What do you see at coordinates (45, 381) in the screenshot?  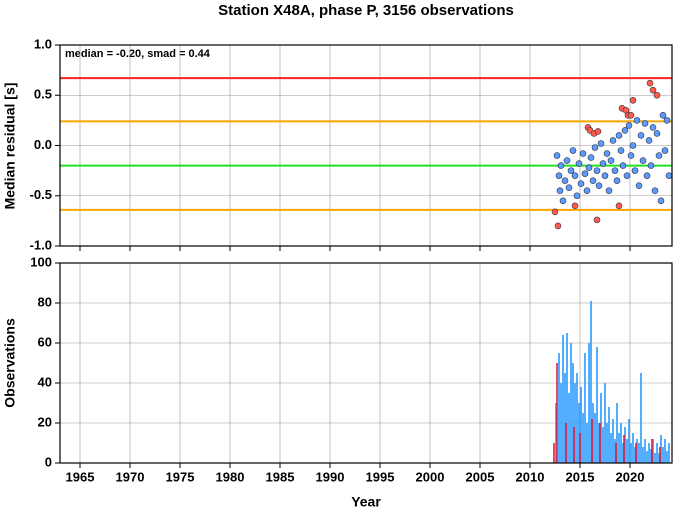 I see `y-tick-label: 40` at bounding box center [45, 381].